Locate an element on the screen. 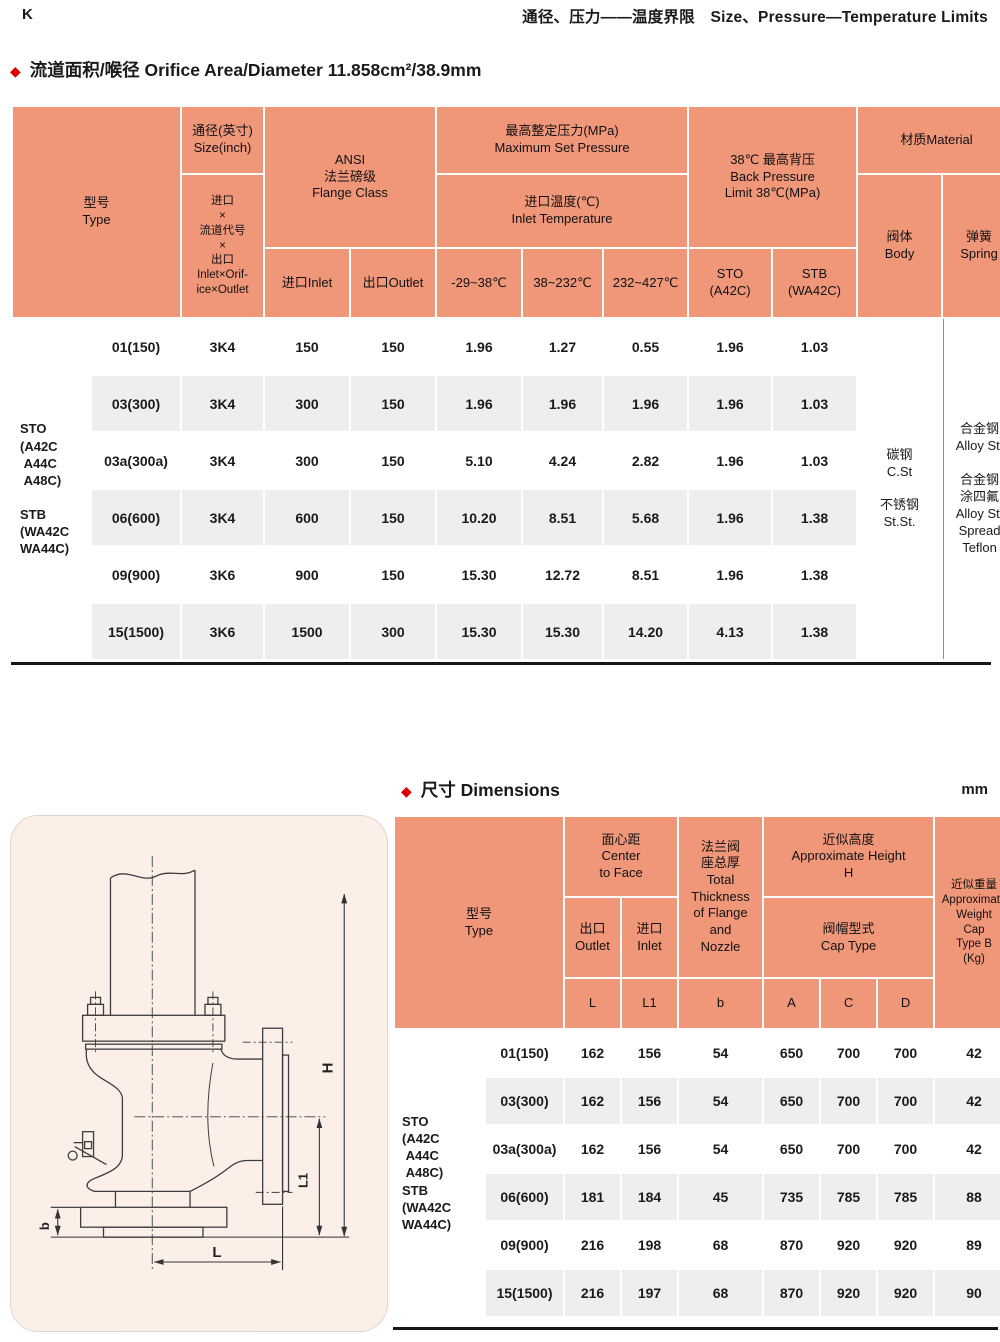  header-max-set-pressure: 最高整定压力(MPa) Maximum Set Pressure is located at coordinates (562, 140).